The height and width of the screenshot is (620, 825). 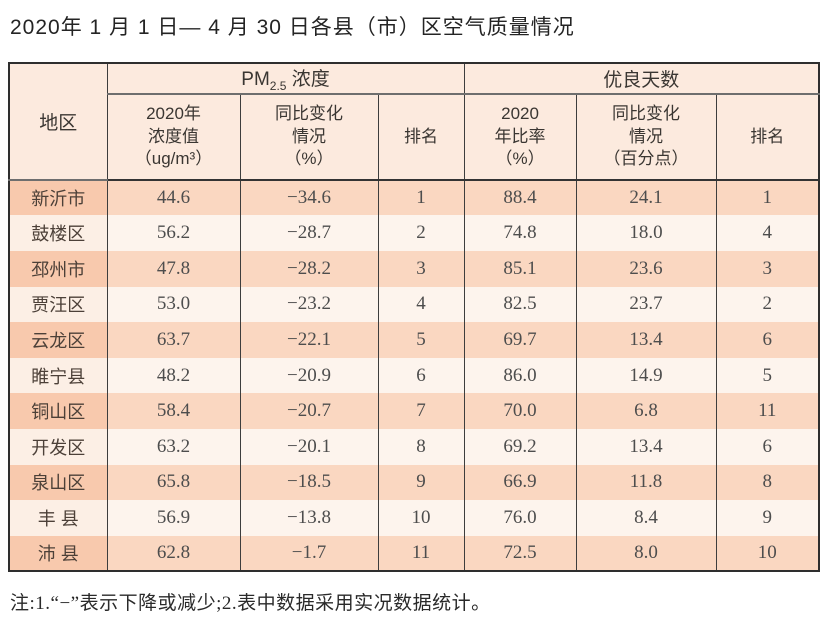 What do you see at coordinates (646, 411) in the screenshot?
I see `cell-good-change: 6.8` at bounding box center [646, 411].